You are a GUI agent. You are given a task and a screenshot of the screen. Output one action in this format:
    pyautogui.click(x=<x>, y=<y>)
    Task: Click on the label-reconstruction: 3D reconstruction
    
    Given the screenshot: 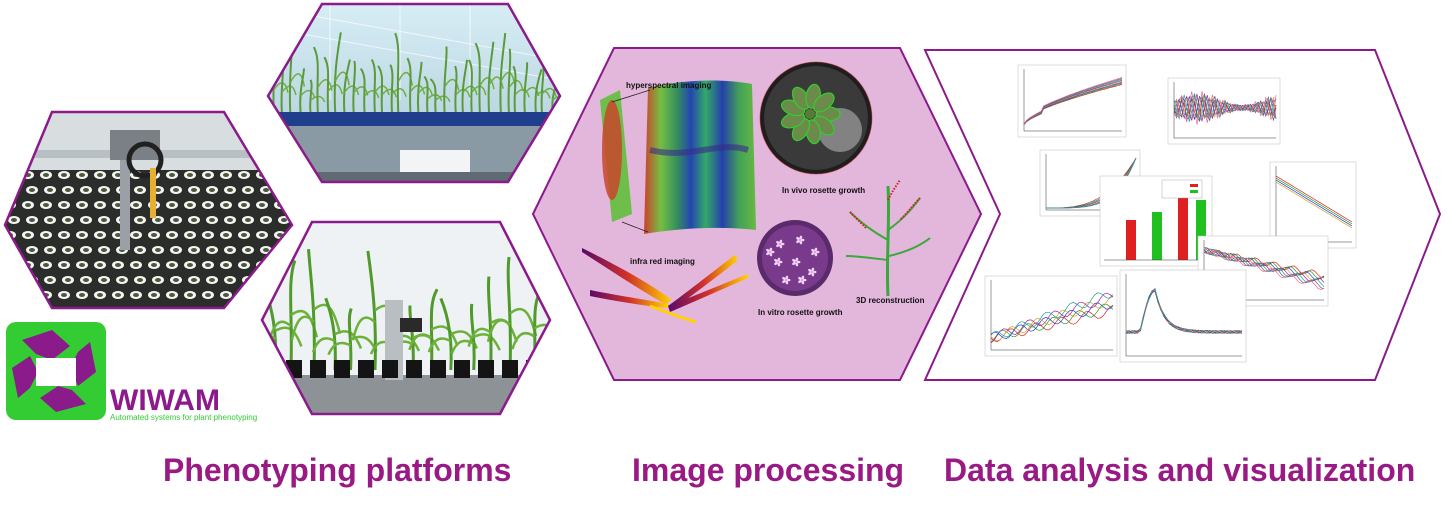 What is the action you would take?
    pyautogui.click(x=890, y=300)
    